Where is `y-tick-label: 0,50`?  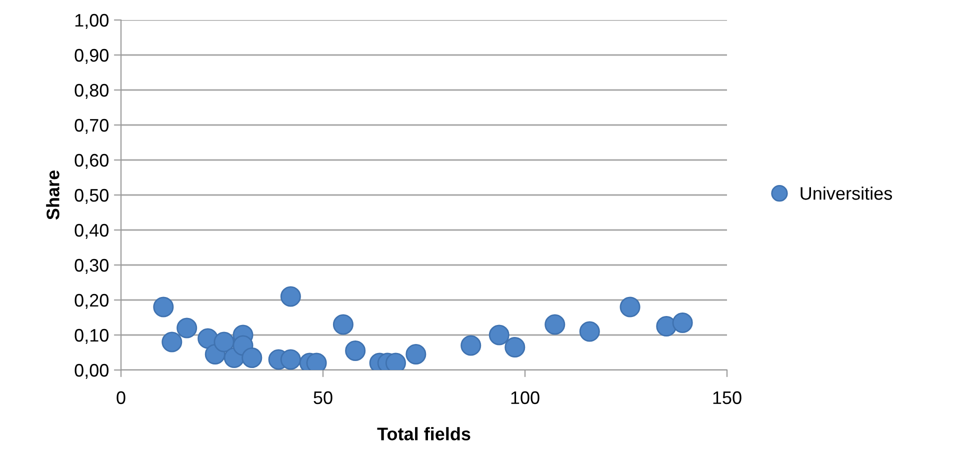 y-tick-label: 0,50 is located at coordinates (91, 196).